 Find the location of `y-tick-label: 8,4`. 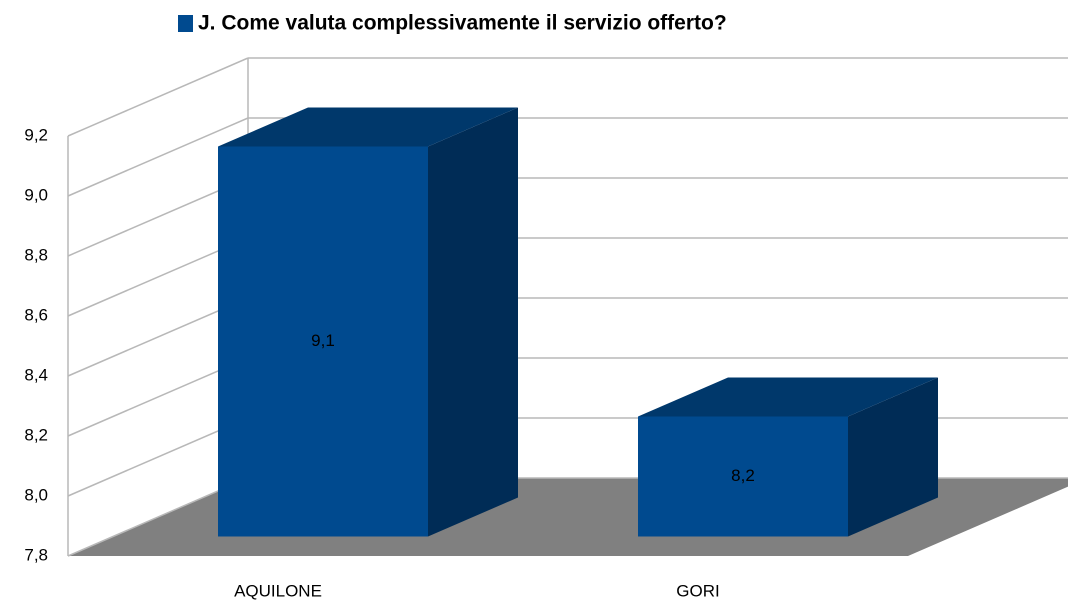

y-tick-label: 8,4 is located at coordinates (36, 374).